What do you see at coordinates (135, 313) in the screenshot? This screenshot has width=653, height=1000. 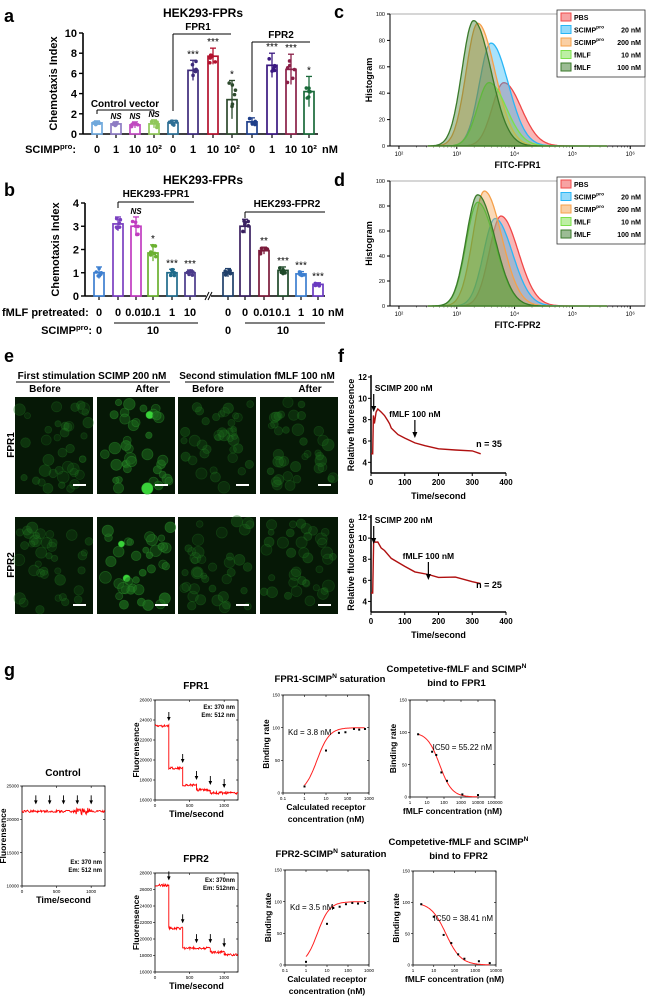 I see `x-tick-label: 0.01` at bounding box center [135, 313].